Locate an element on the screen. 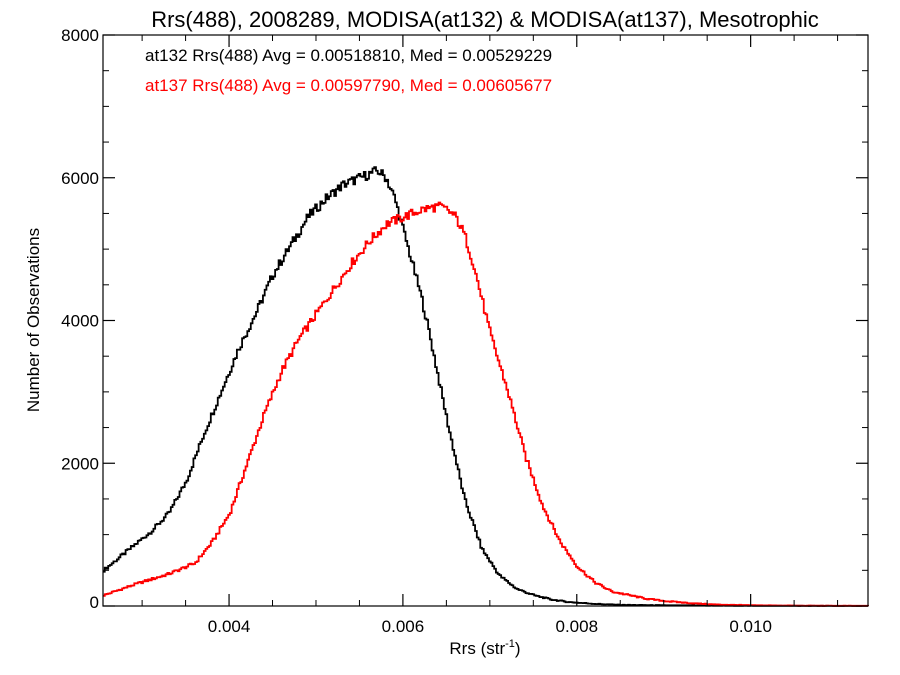  x-tick-label: 0.008 is located at coordinates (577, 626).